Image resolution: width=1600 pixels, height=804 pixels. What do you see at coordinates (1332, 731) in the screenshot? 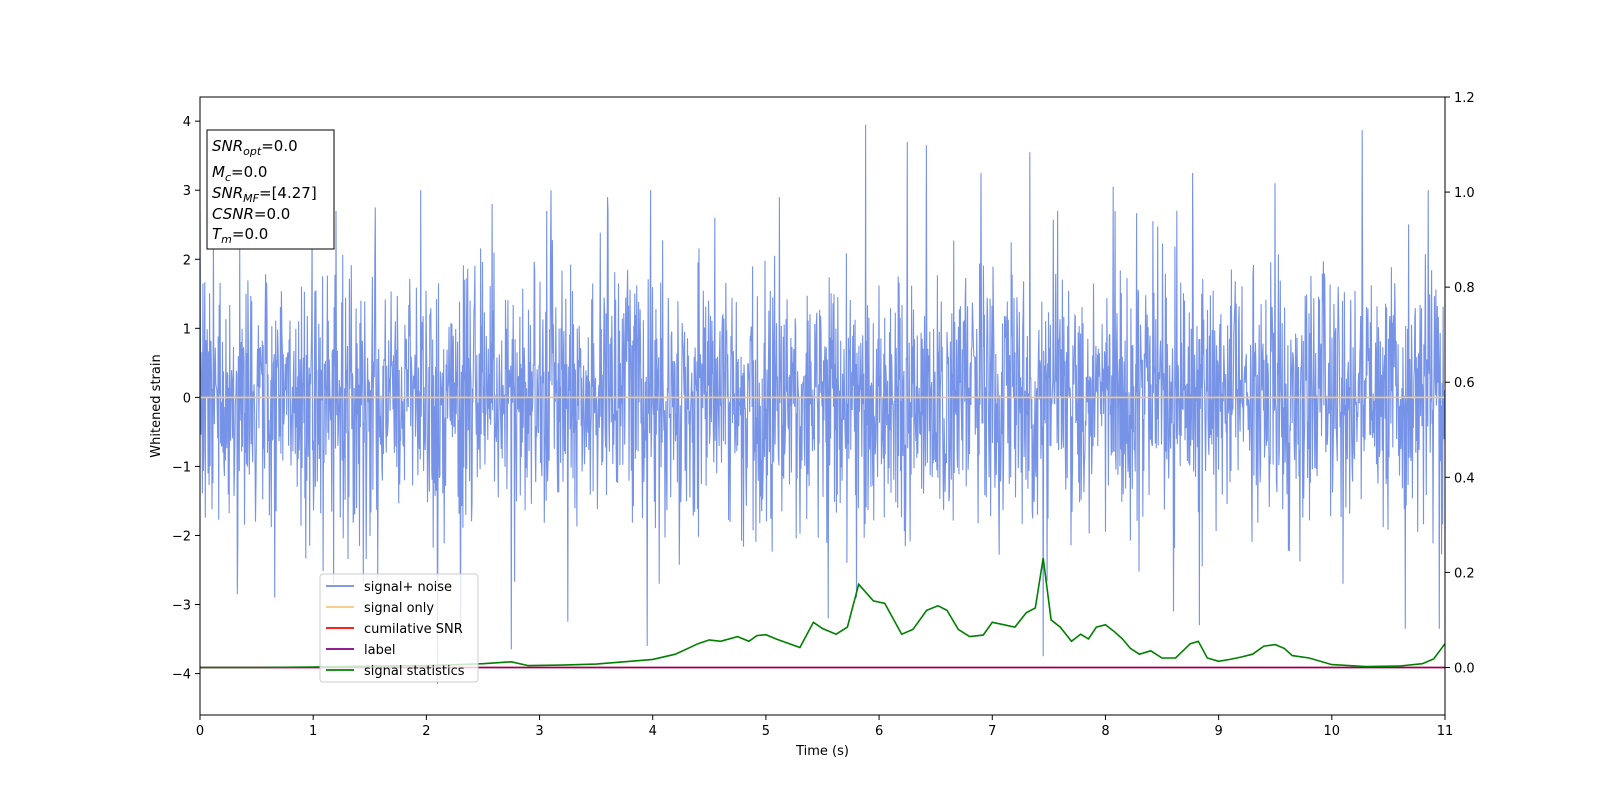
I see `x-tick-label: 10` at bounding box center [1332, 731].